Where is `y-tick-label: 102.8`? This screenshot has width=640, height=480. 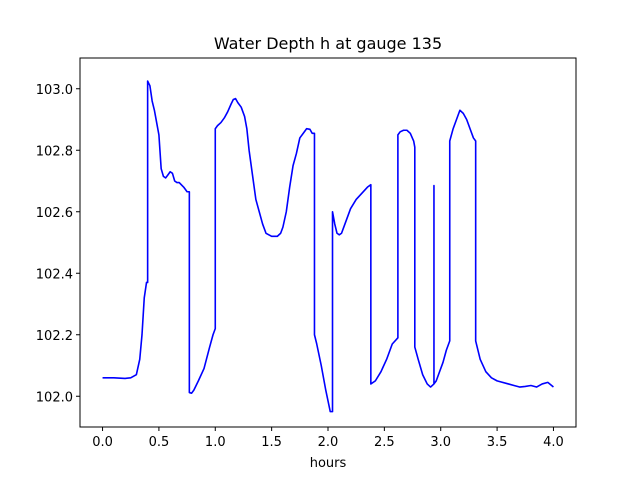 y-tick-label: 102.8 is located at coordinates (54, 151).